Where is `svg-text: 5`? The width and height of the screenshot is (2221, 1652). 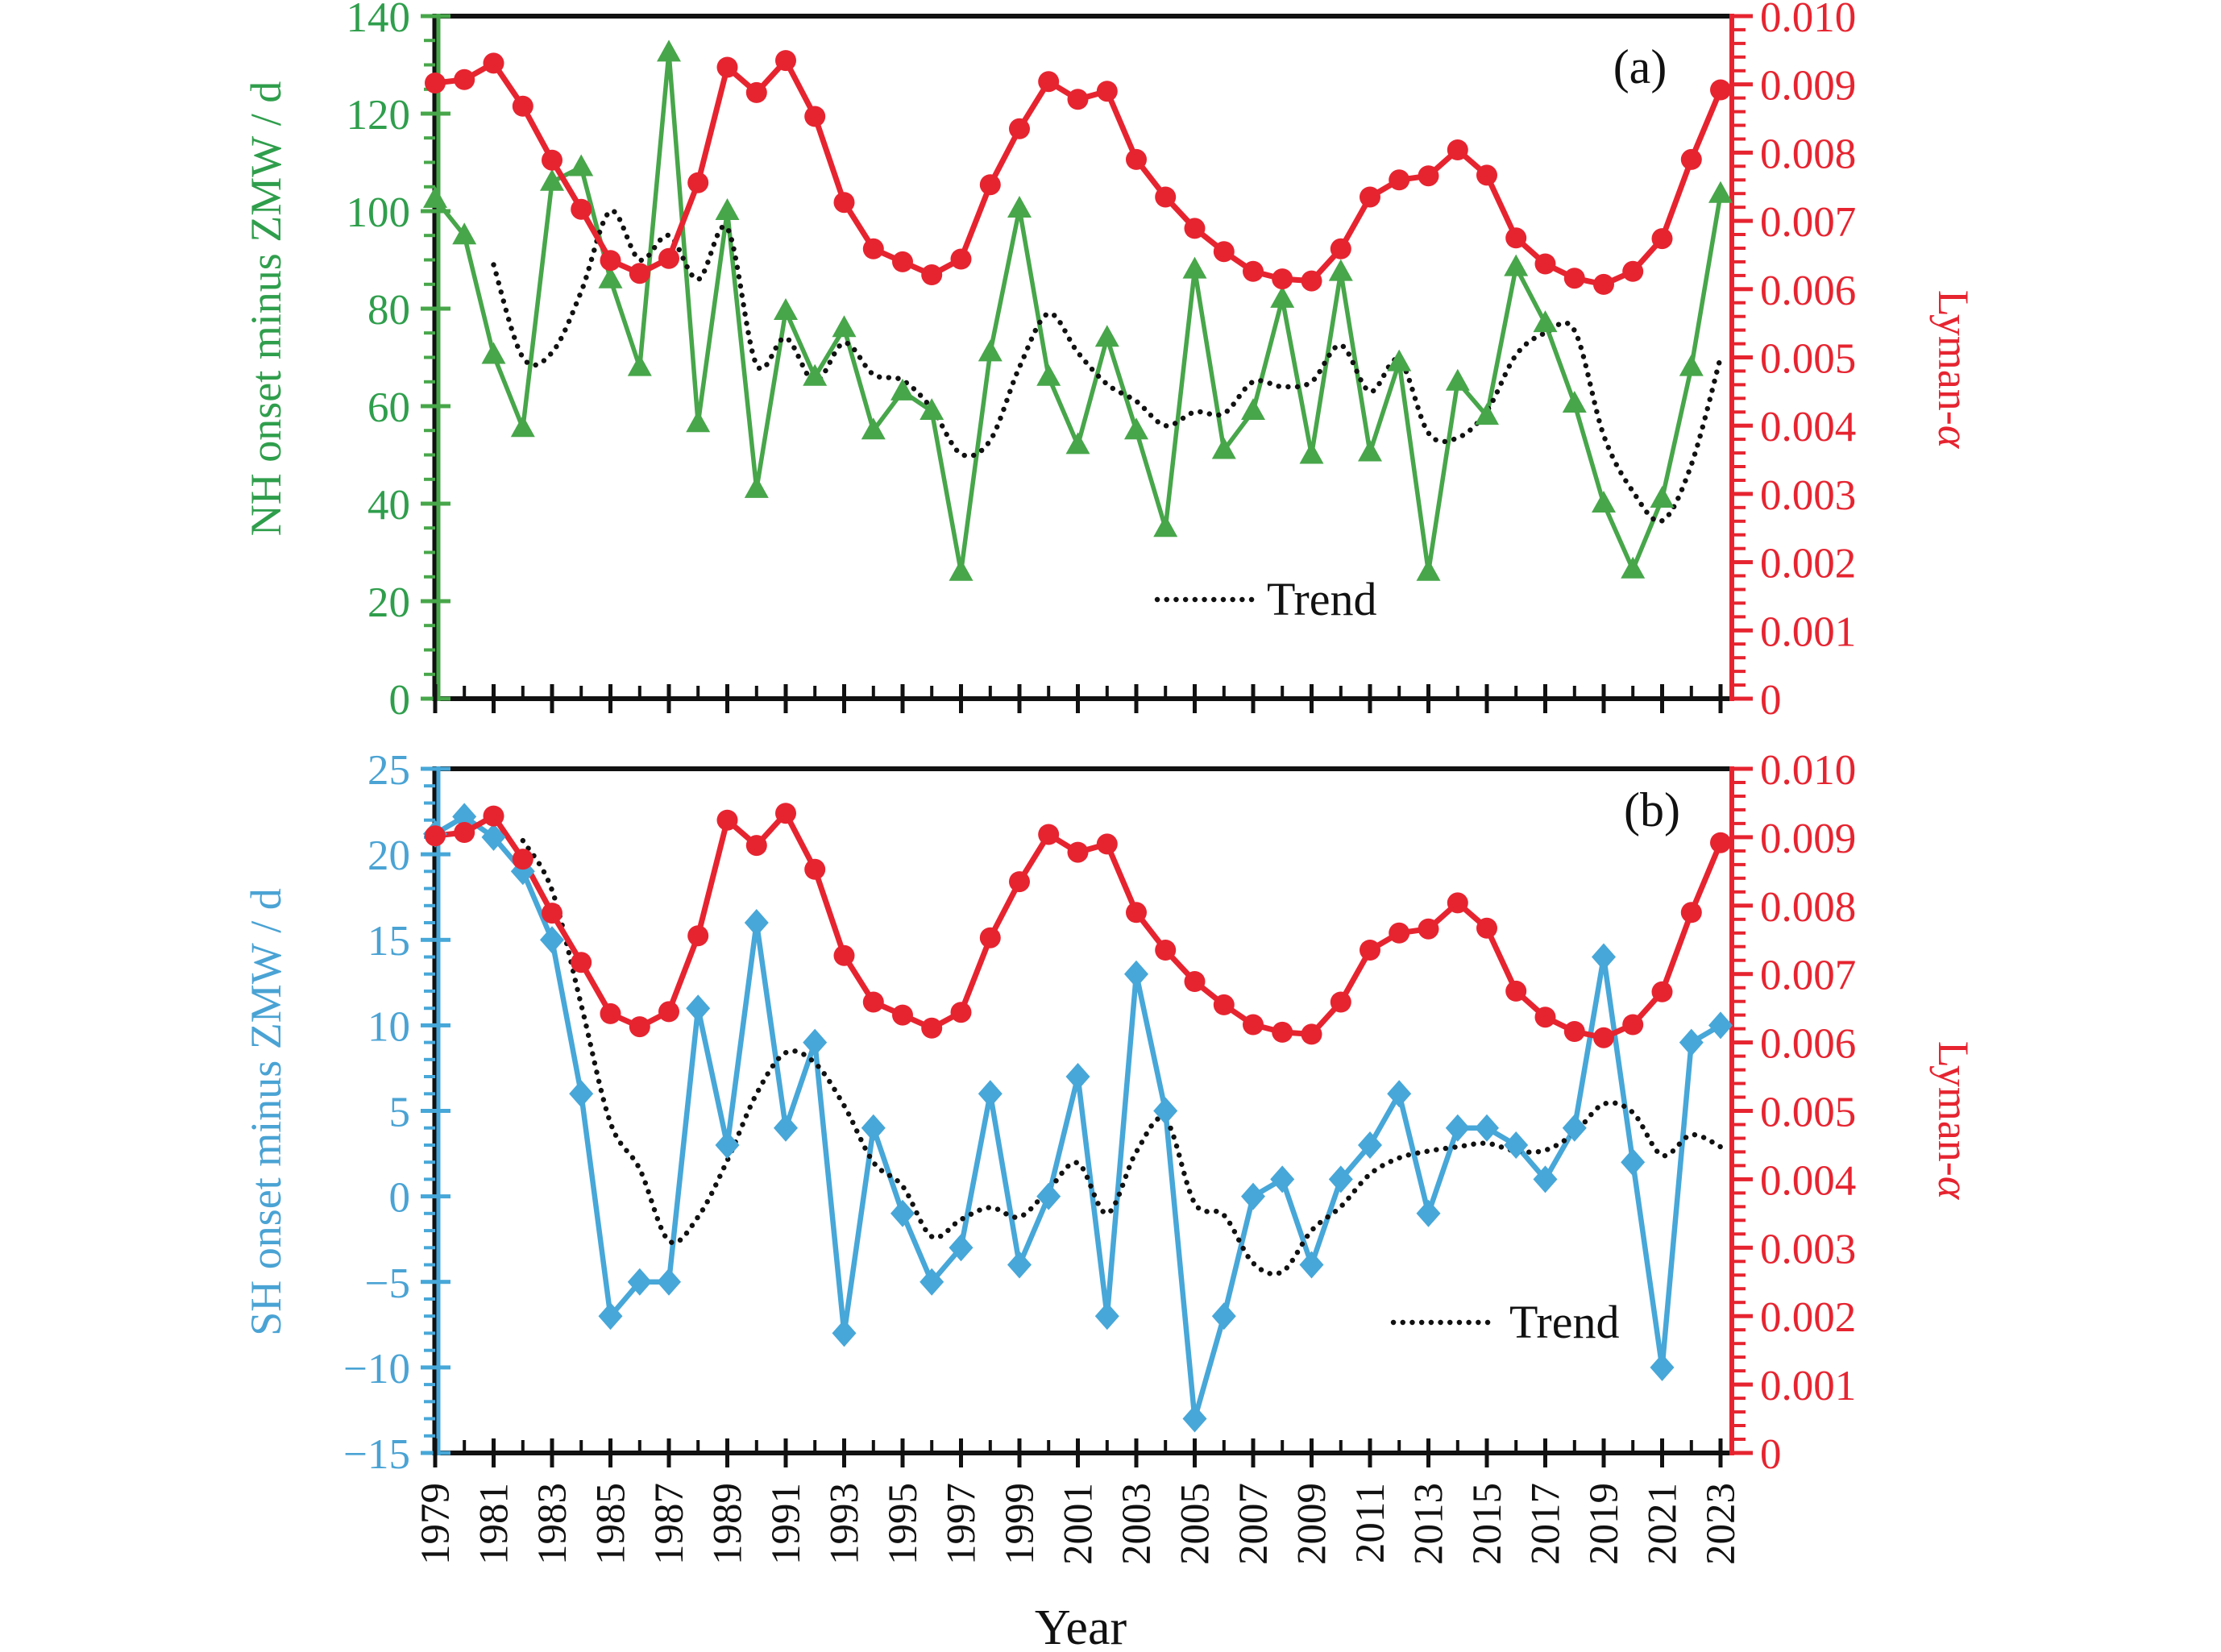
svg-text: 5 is located at coordinates (400, 1113).